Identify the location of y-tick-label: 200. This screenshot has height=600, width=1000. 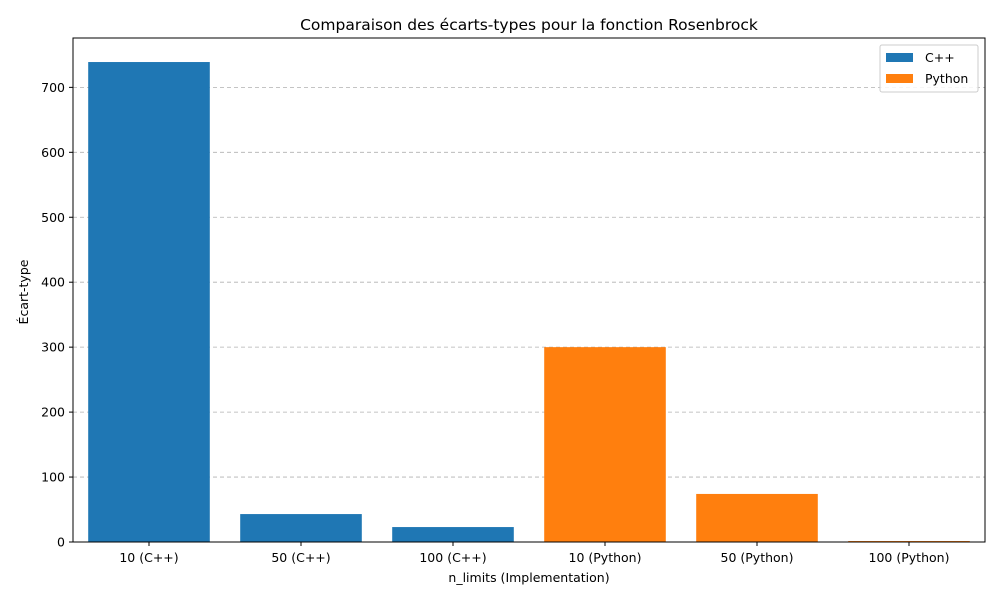
(53, 412).